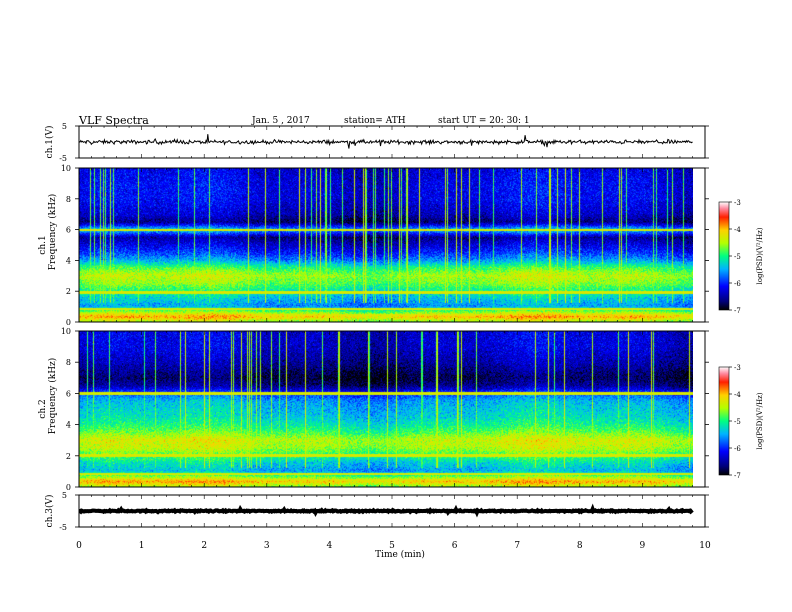 The height and width of the screenshot is (612, 792). I want to click on ch3-waveform-yticks: -5 5, so click(384, 511).